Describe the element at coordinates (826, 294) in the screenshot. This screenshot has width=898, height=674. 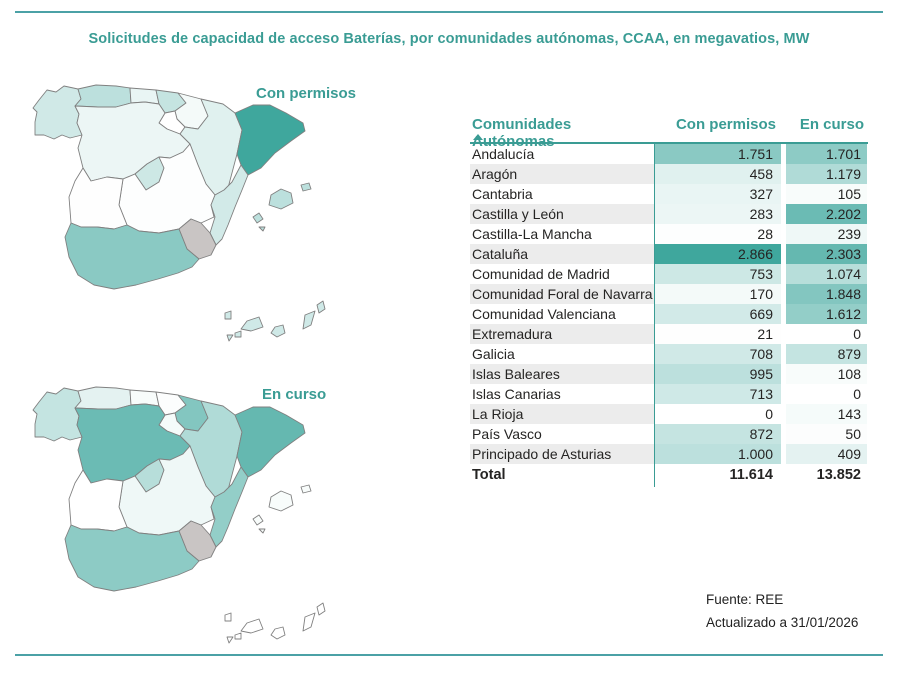
I see `en-curso-value-cell: 1.848` at that location.